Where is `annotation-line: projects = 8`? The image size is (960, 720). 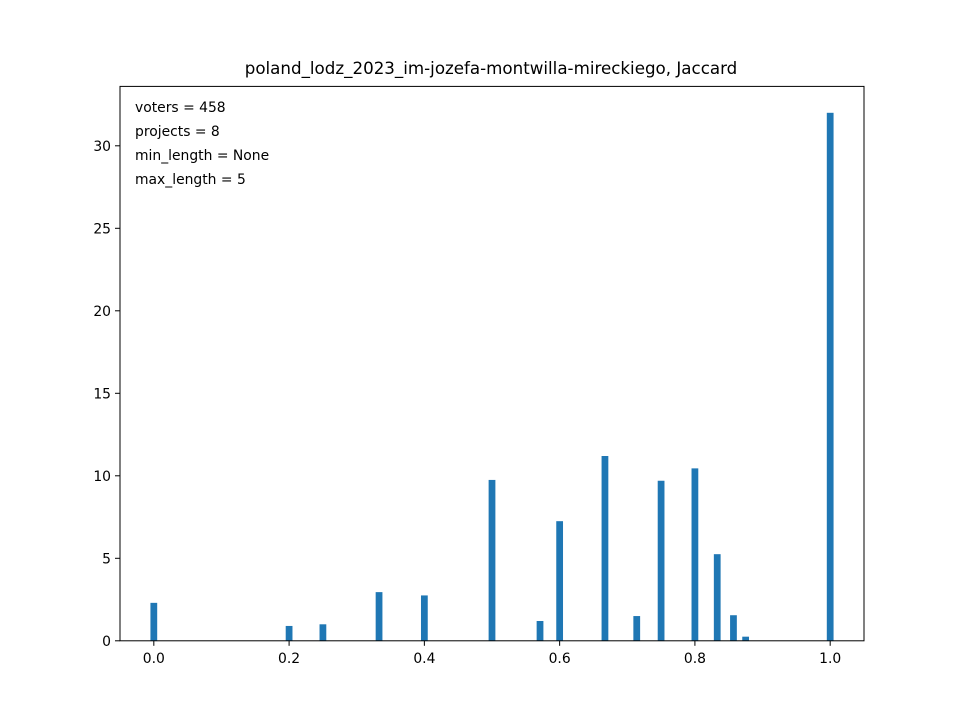 annotation-line: projects = 8 is located at coordinates (177, 132).